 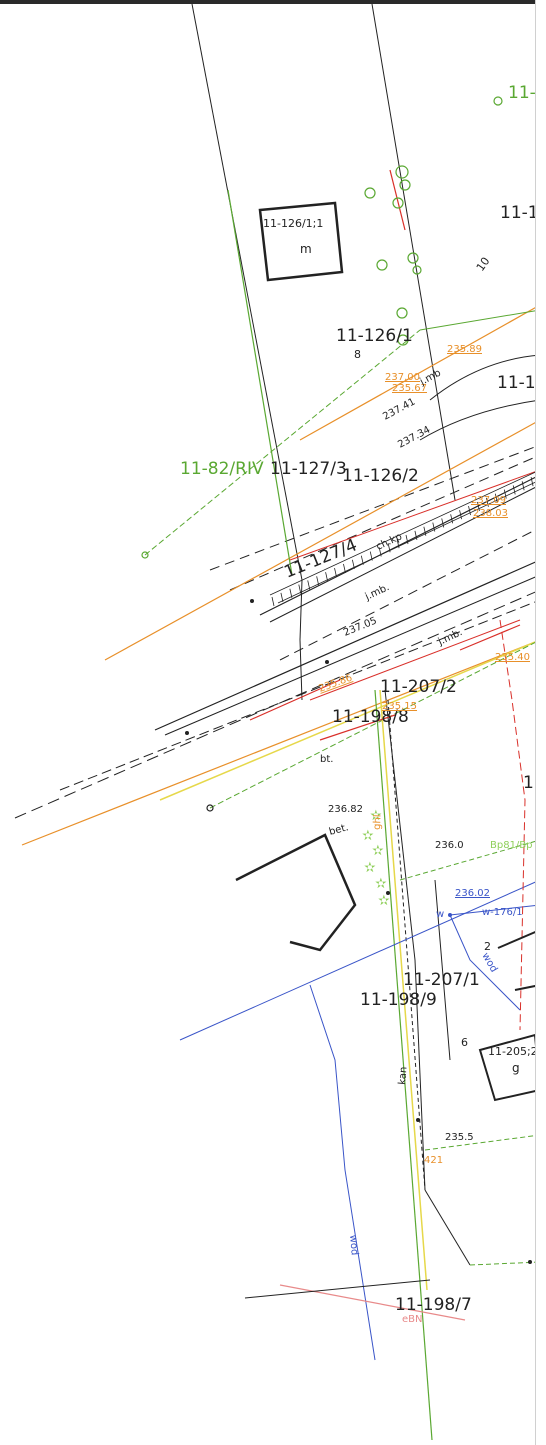 I want to click on elevation-237-41: 237.41, so click(x=399, y=410).